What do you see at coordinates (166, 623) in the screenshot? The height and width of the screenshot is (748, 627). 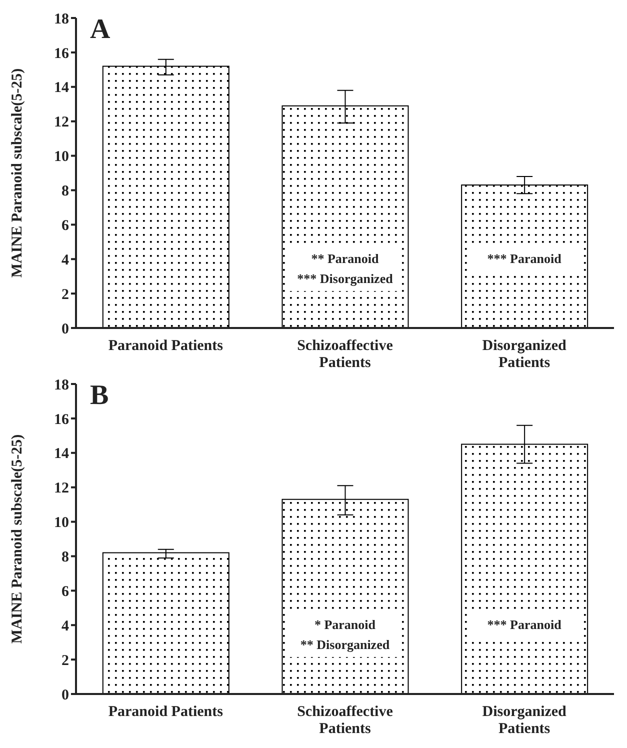 I see `bar` at bounding box center [166, 623].